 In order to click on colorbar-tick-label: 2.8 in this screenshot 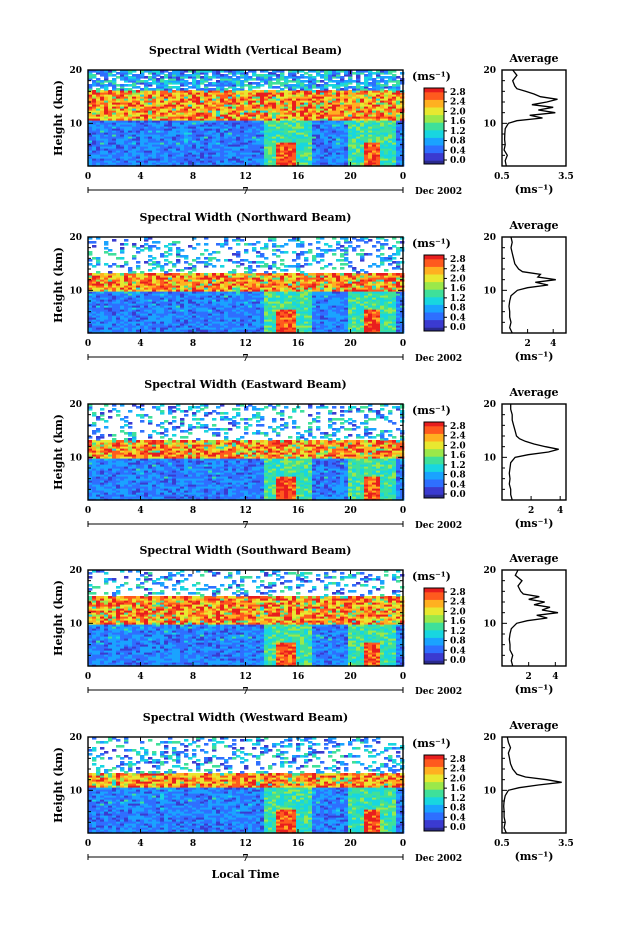, I will do `click(458, 93)`.